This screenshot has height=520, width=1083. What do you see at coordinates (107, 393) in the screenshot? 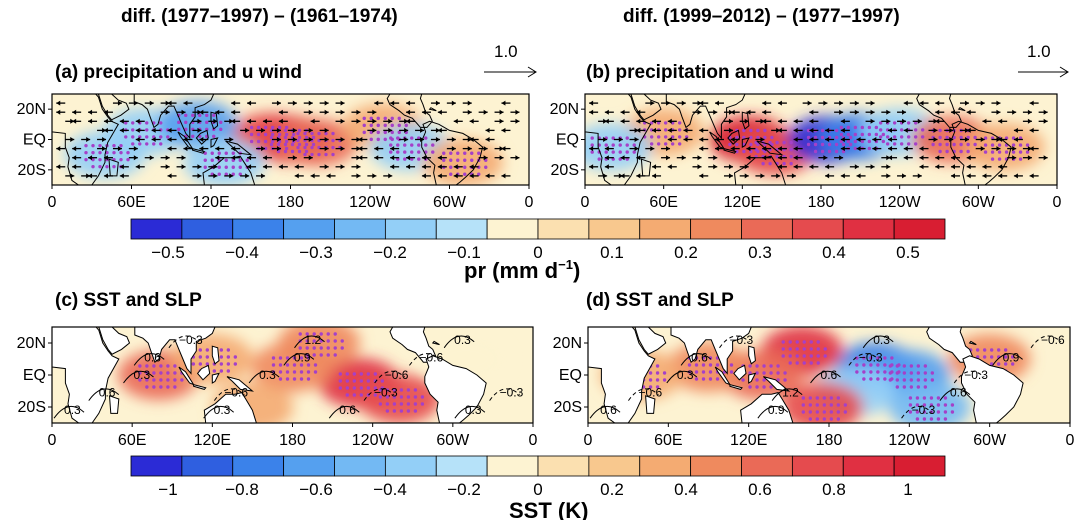
I see `slp-contour-label: 0.6` at bounding box center [107, 393].